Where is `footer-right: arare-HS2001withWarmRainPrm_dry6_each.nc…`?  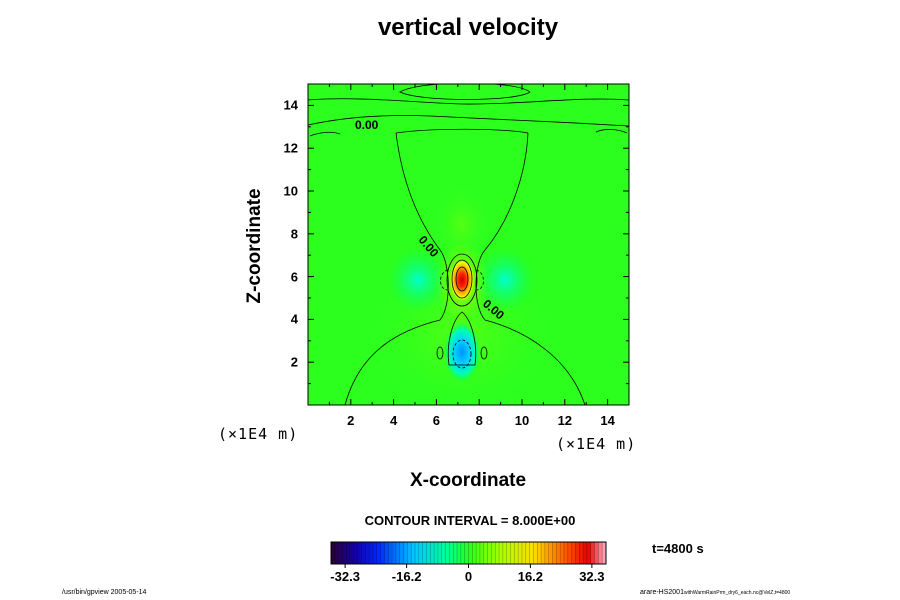 footer-right: arare-HS2001withWarmRainPrm_dry6_each.nc… is located at coordinates (715, 592).